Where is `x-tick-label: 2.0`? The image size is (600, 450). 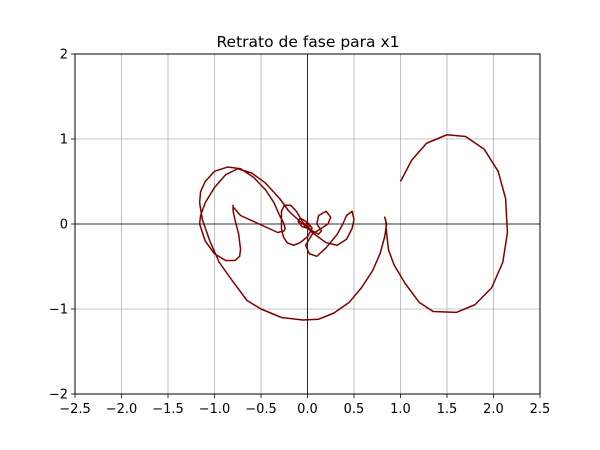 x-tick-label: 2.0 is located at coordinates (493, 409).